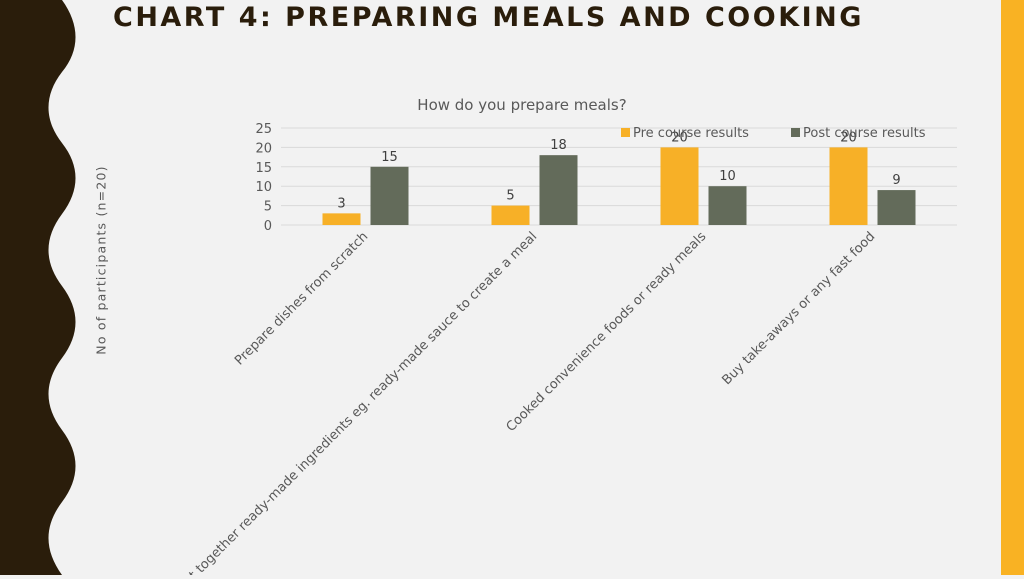 The height and width of the screenshot is (579, 1024). What do you see at coordinates (795, 132) in the screenshot?
I see `legend-swatch-post` at bounding box center [795, 132].